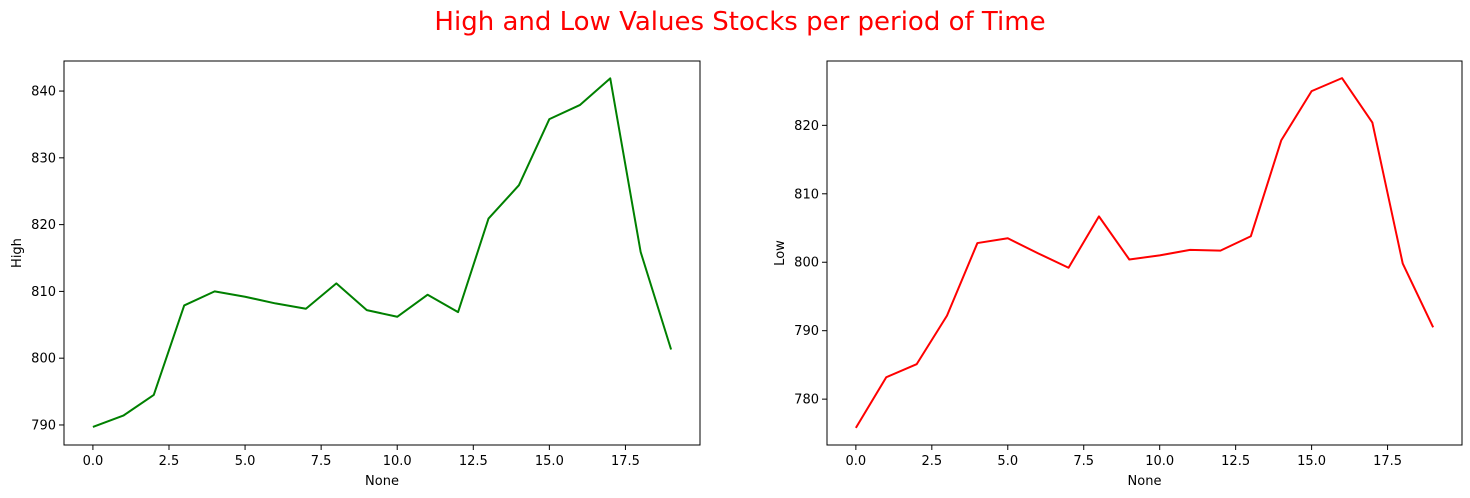 The image size is (1470, 498). Describe the element at coordinates (806, 194) in the screenshot. I see `low-y-tick-label: 810` at that location.